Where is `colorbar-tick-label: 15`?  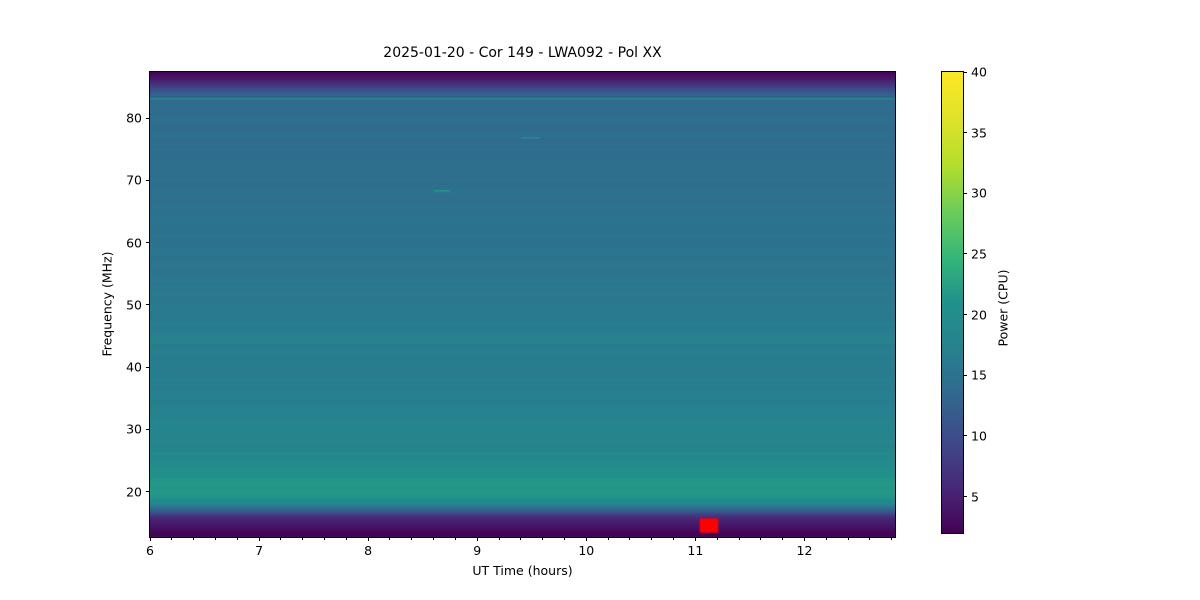 colorbar-tick-label: 15 is located at coordinates (979, 375).